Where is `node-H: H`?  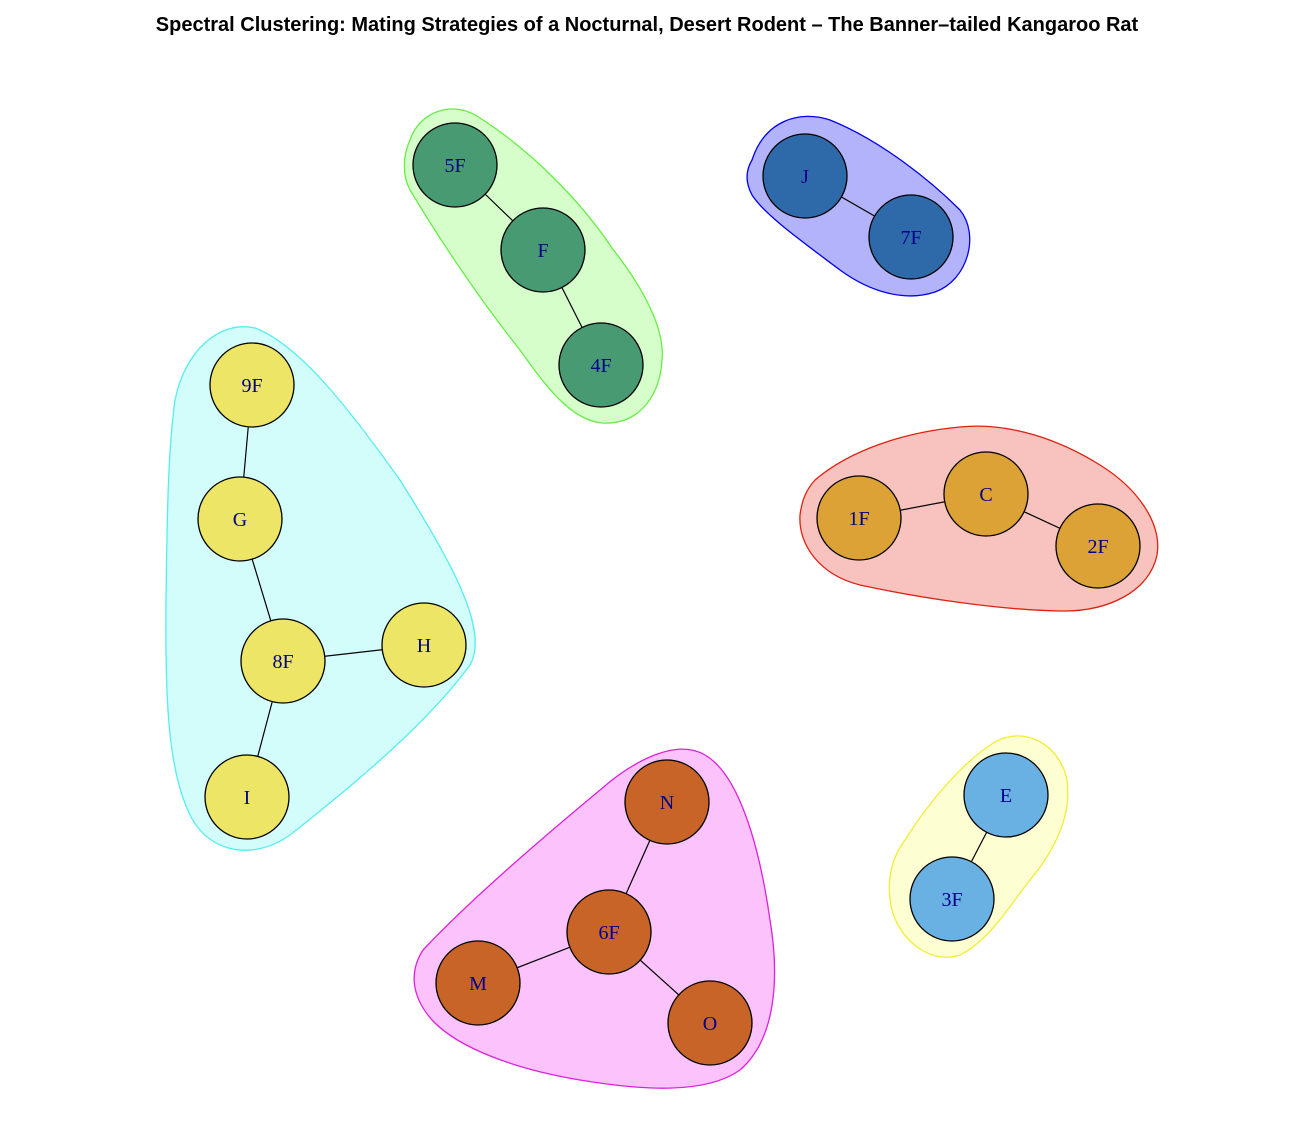
node-H: H is located at coordinates (424, 645).